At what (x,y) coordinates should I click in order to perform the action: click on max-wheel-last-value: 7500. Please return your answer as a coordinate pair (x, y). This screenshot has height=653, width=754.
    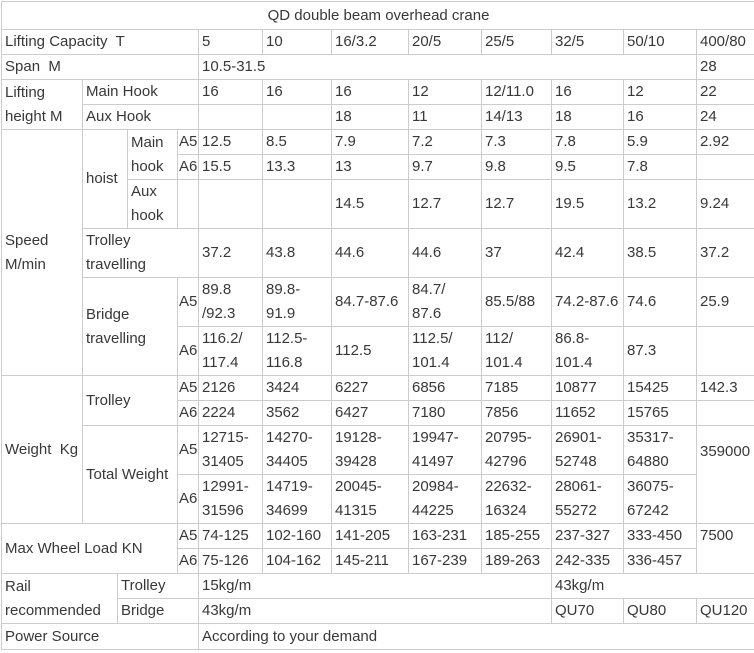
    Looking at the image, I should click on (725, 549).